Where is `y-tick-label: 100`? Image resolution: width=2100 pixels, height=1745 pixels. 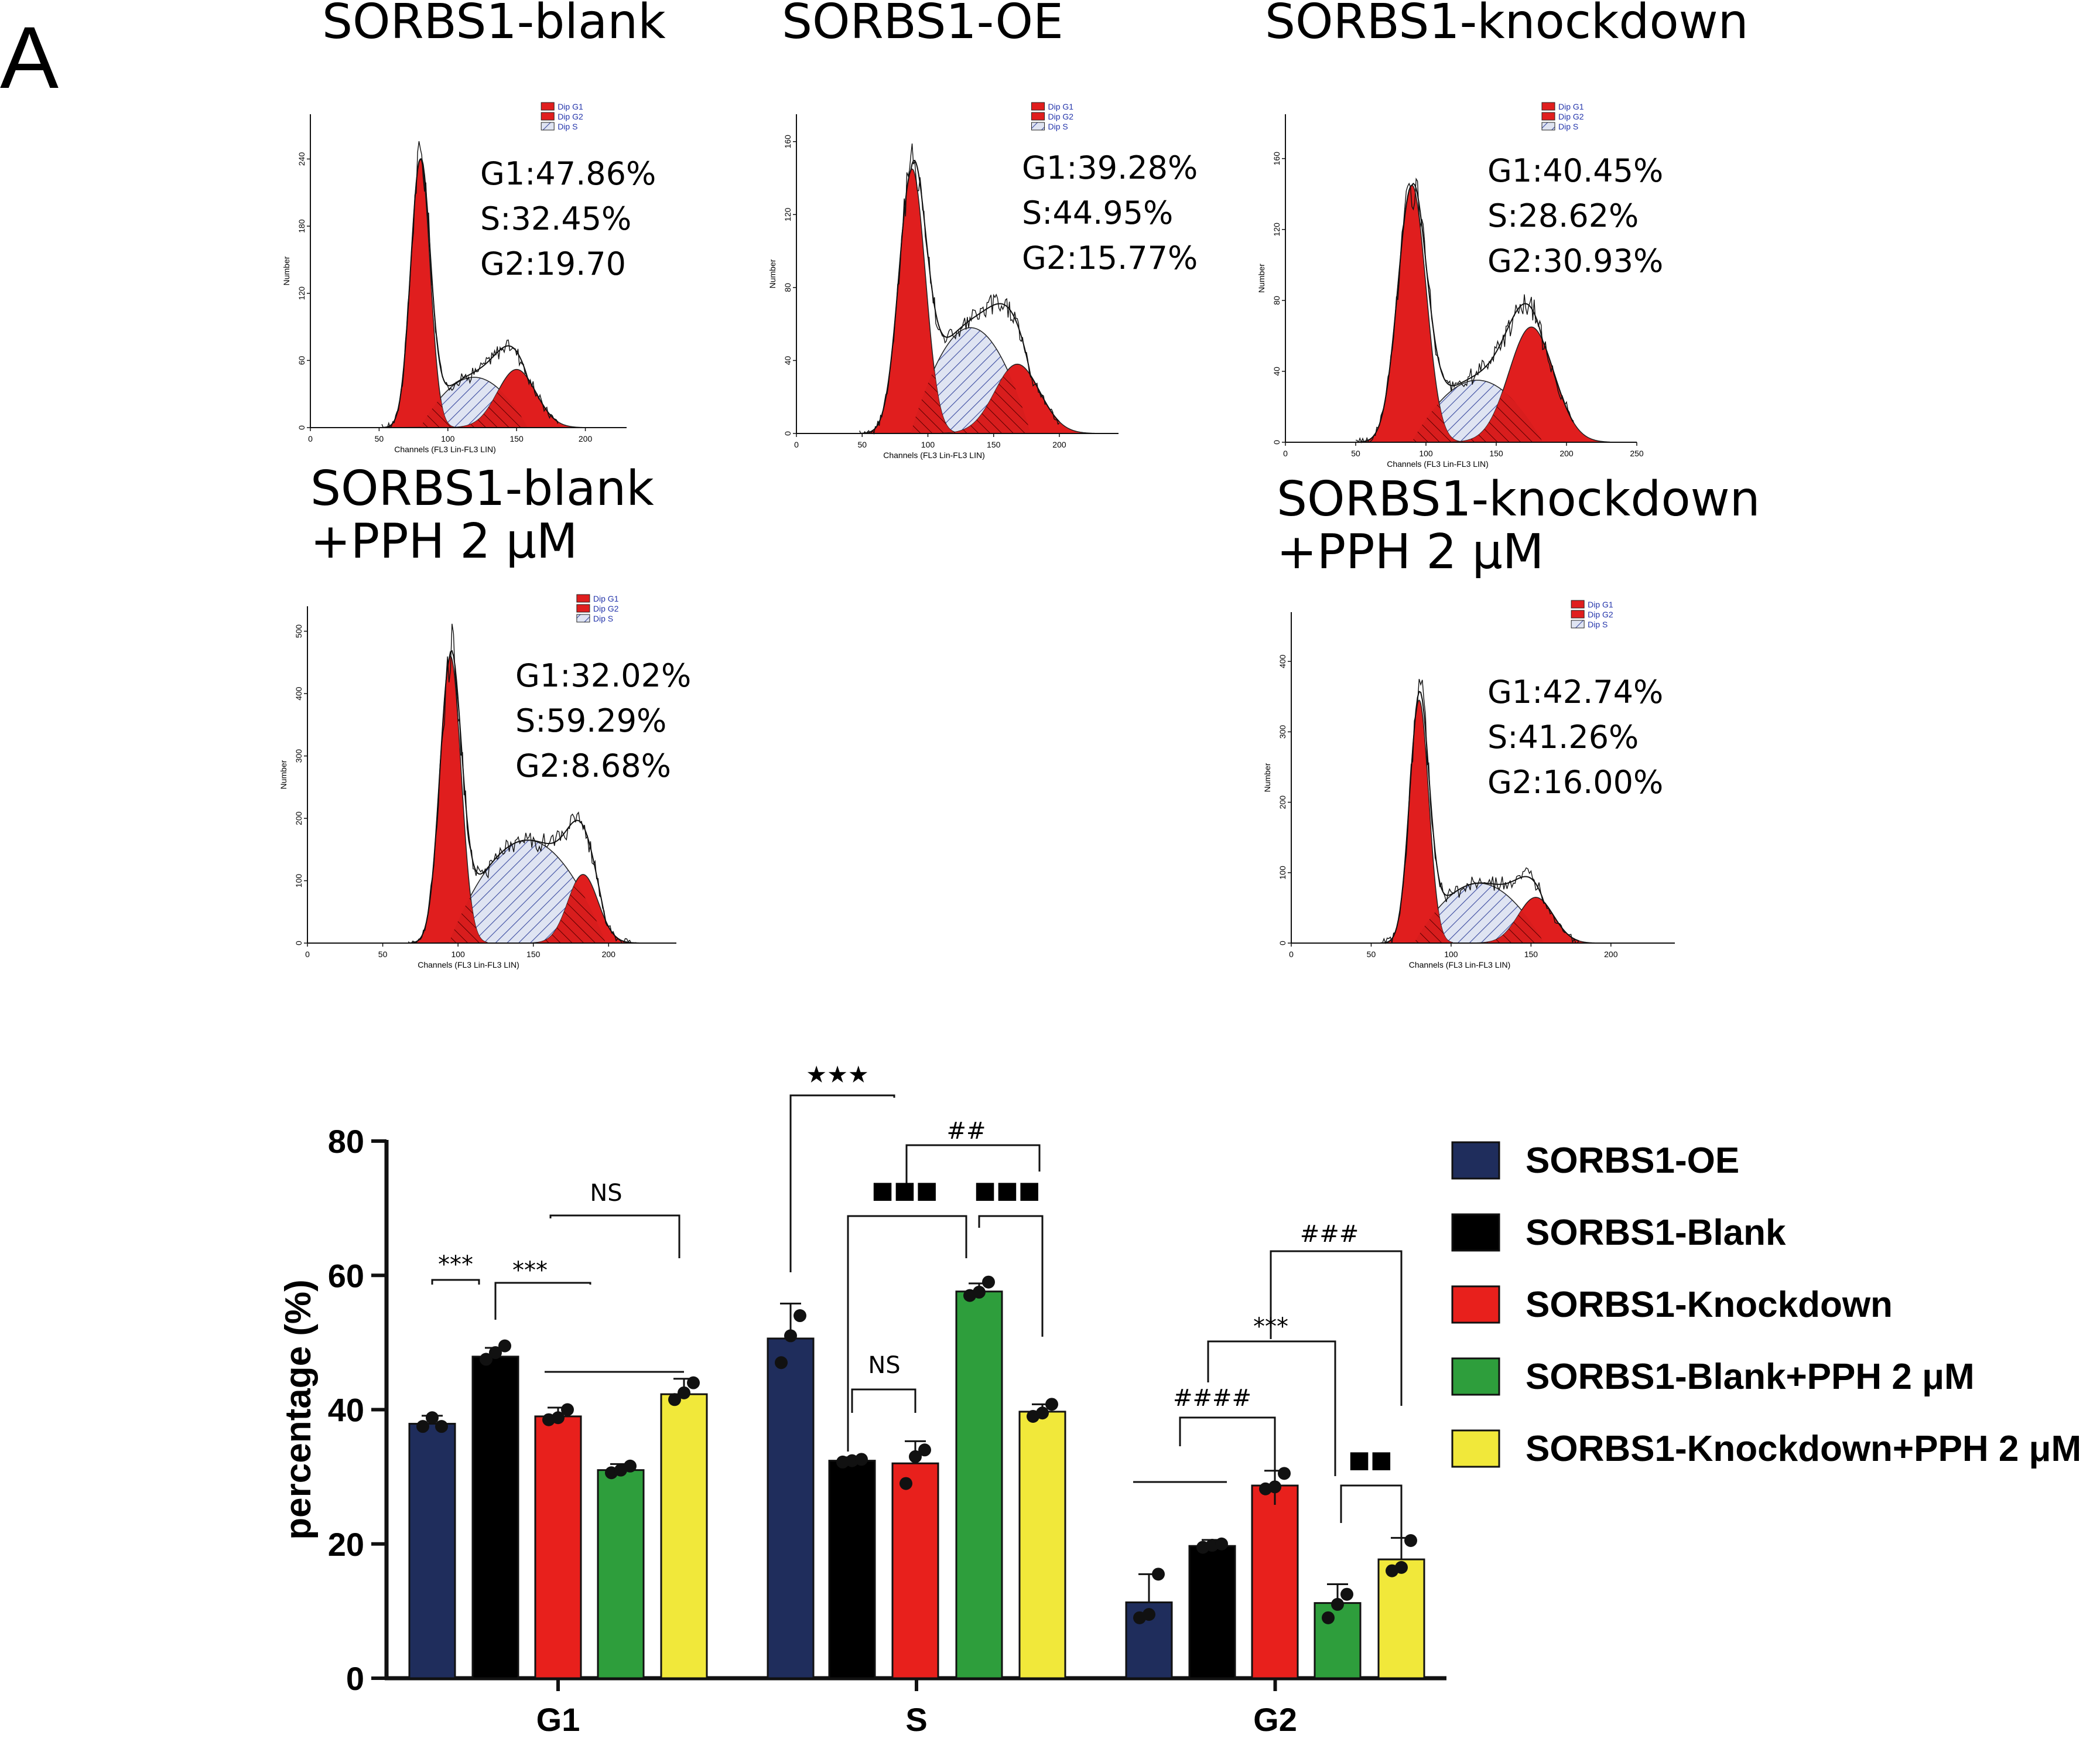
y-tick-label: 100 is located at coordinates (298, 881).